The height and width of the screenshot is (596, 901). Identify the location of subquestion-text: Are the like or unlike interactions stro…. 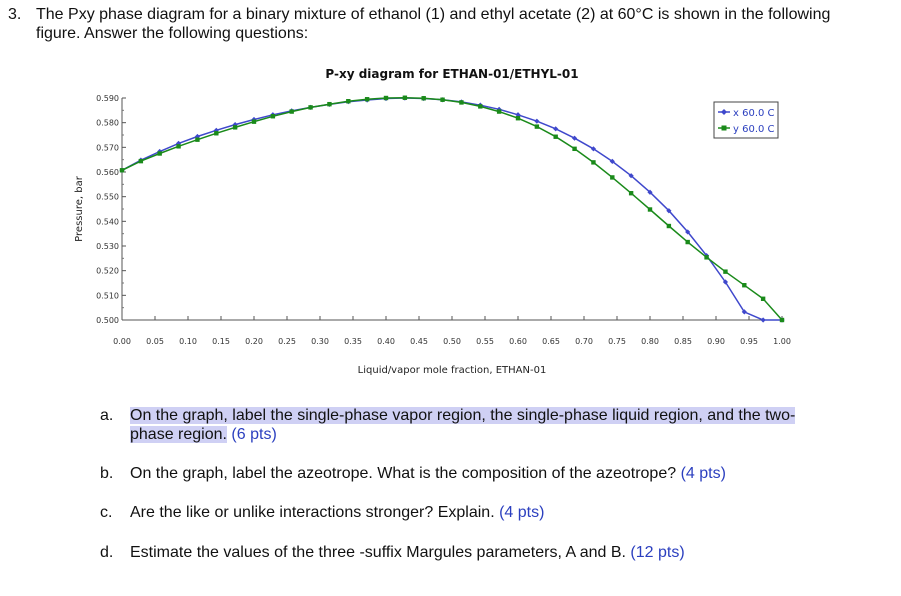
(480, 512).